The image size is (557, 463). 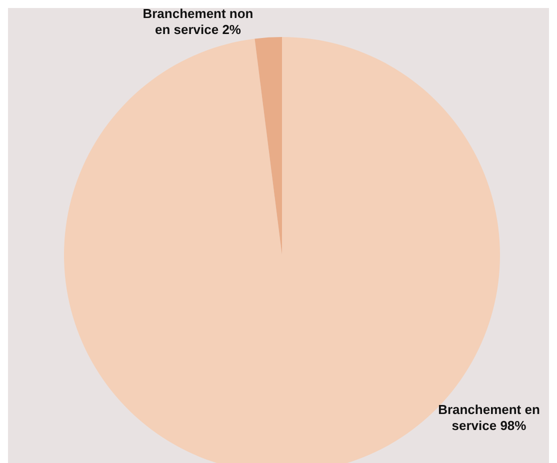 I want to click on slice-label: Branchement en service 98%, so click(x=489, y=417).